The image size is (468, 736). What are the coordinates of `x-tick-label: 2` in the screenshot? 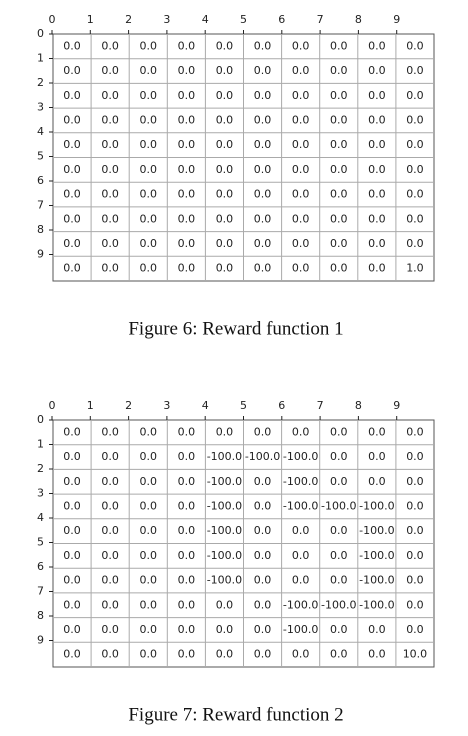 It's located at (128, 405).